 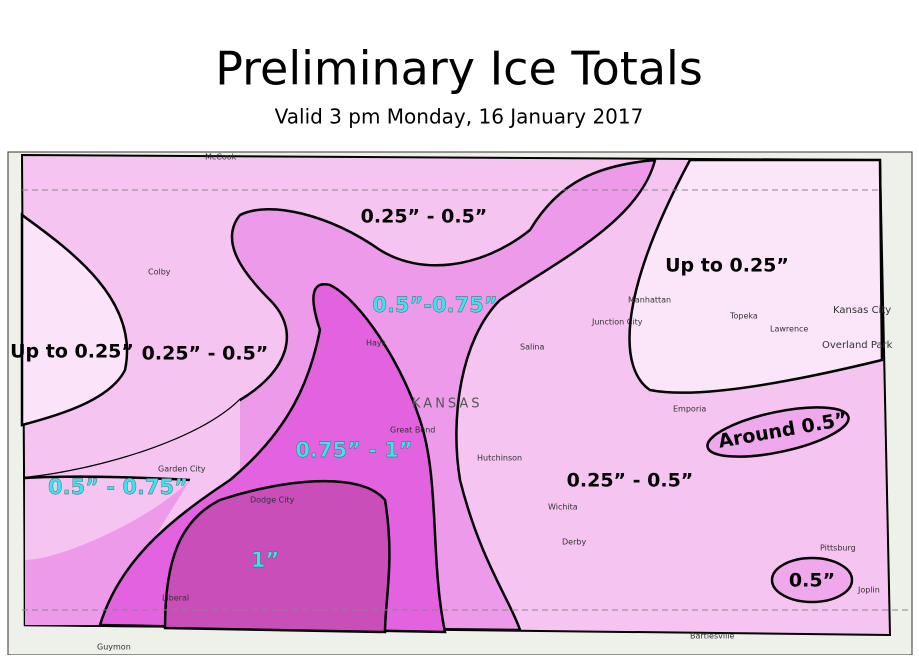 I want to click on place-label: Hays, so click(x=376, y=343).